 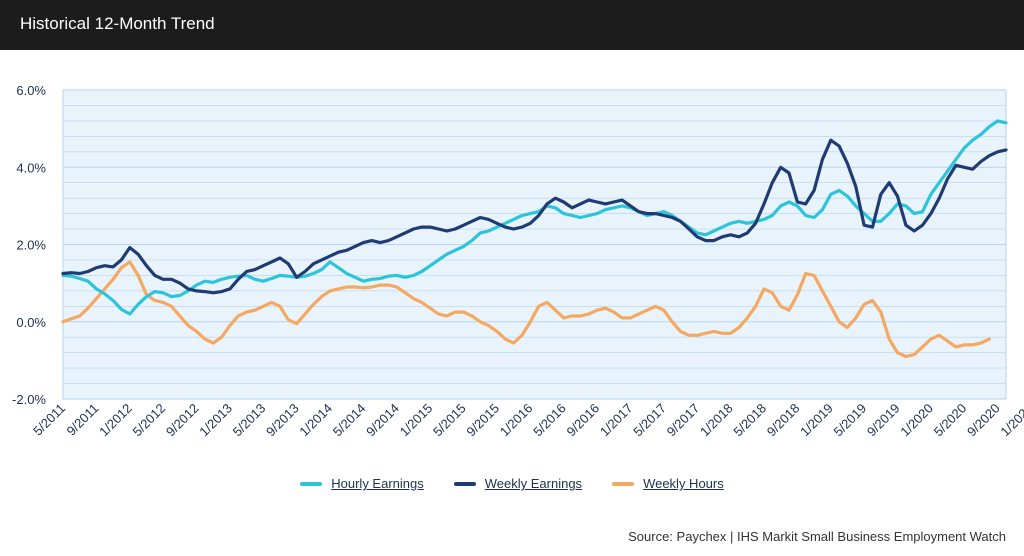 I want to click on y-tick-label: 2.0%, so click(x=31, y=245).